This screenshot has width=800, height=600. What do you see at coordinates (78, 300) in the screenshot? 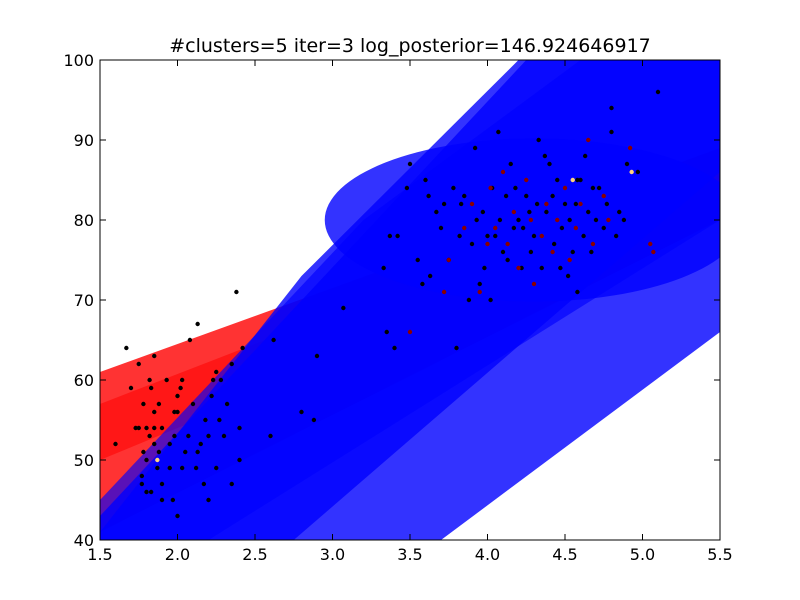
I see `y-axis-tick-labels: 40 50 60 70 80 90 100` at bounding box center [78, 300].